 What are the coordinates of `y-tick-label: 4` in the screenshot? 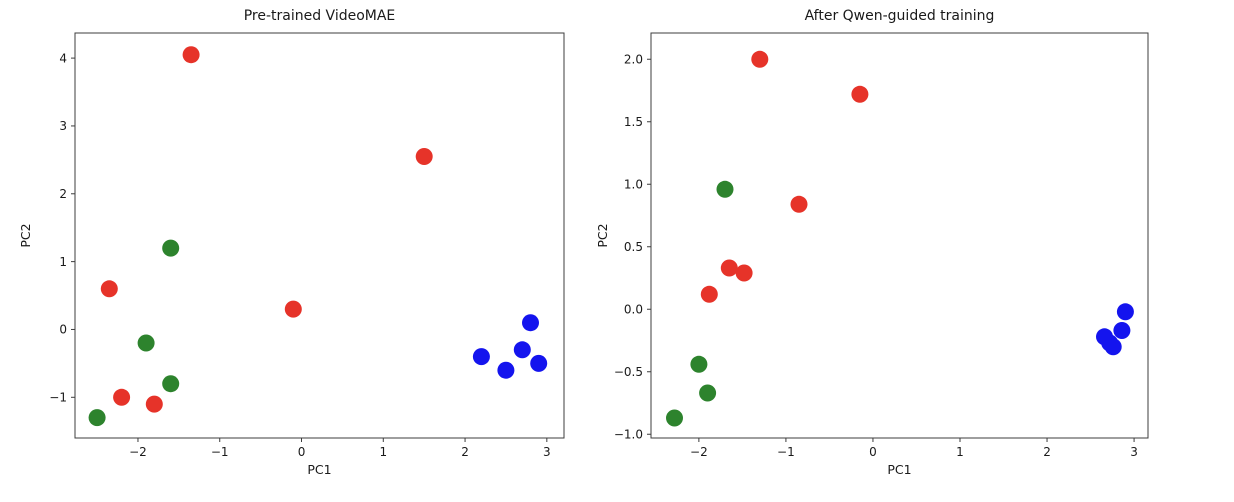 It's located at (63, 58).